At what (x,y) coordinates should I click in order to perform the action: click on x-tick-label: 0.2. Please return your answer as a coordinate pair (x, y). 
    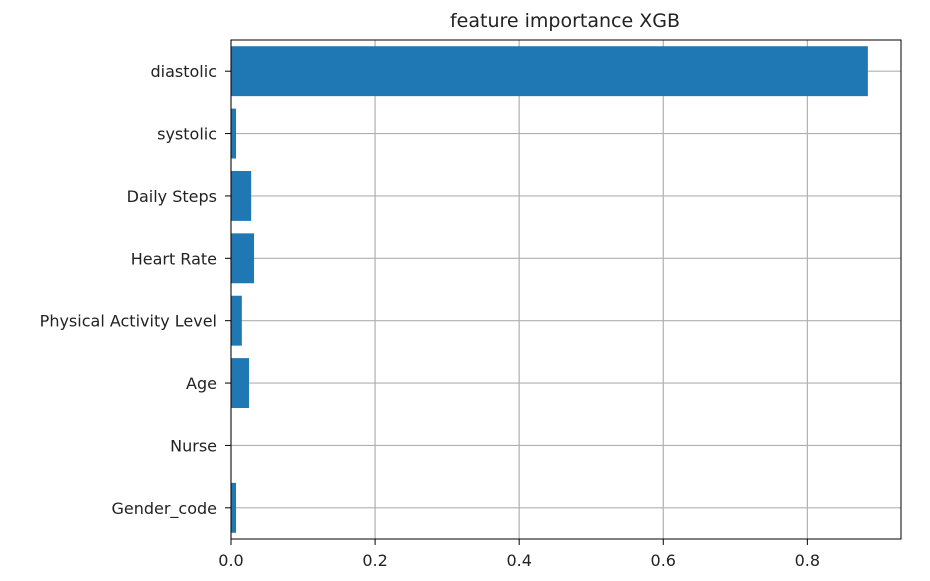
    Looking at the image, I should click on (374, 560).